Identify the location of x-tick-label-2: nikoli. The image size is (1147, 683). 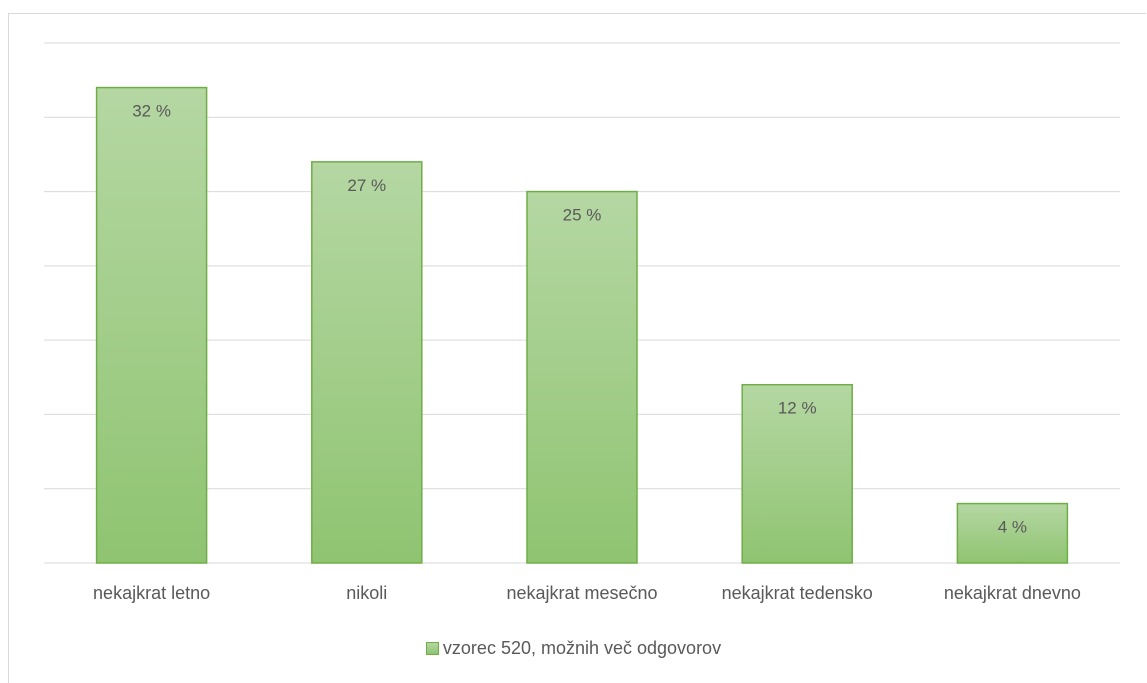
(366, 593).